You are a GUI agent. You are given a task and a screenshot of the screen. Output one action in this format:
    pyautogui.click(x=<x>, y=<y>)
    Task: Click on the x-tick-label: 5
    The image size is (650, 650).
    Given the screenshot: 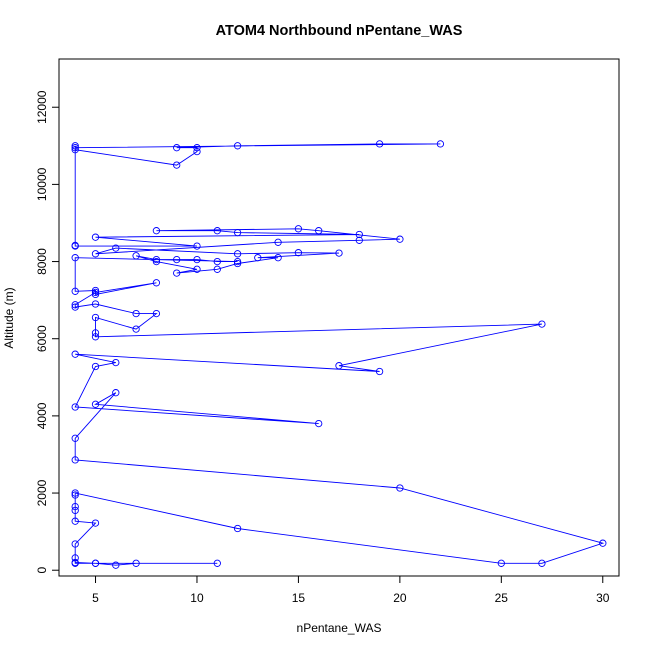 What is the action you would take?
    pyautogui.click(x=95, y=598)
    